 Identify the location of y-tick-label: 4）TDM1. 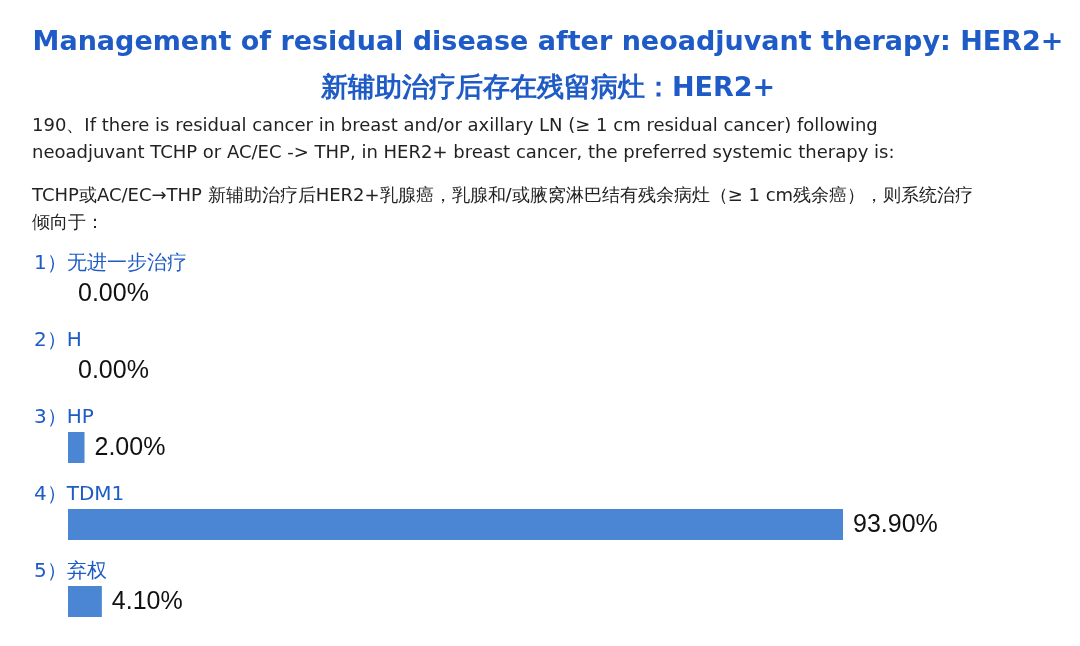
(79, 492).